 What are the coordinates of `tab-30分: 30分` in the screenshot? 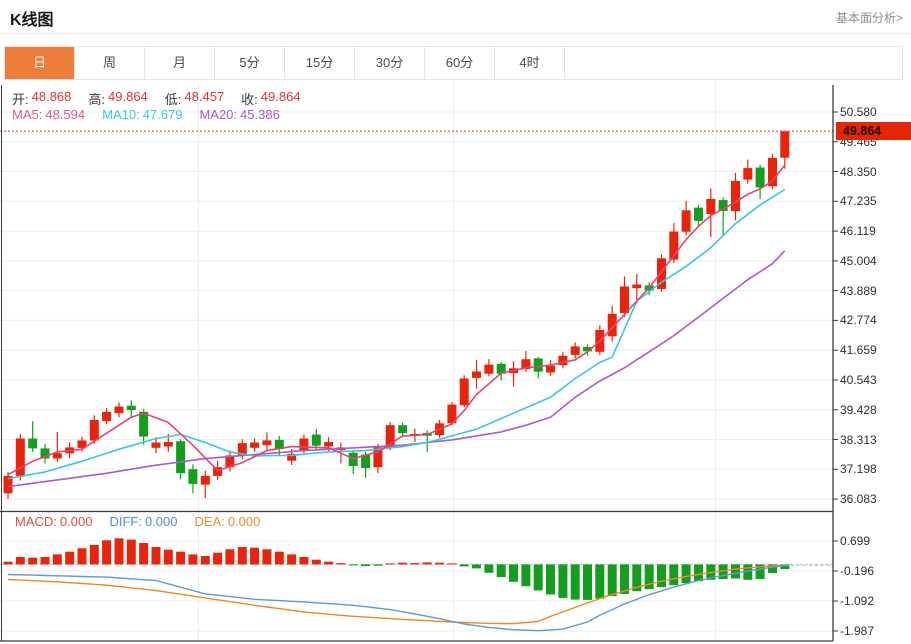 It's located at (390, 63).